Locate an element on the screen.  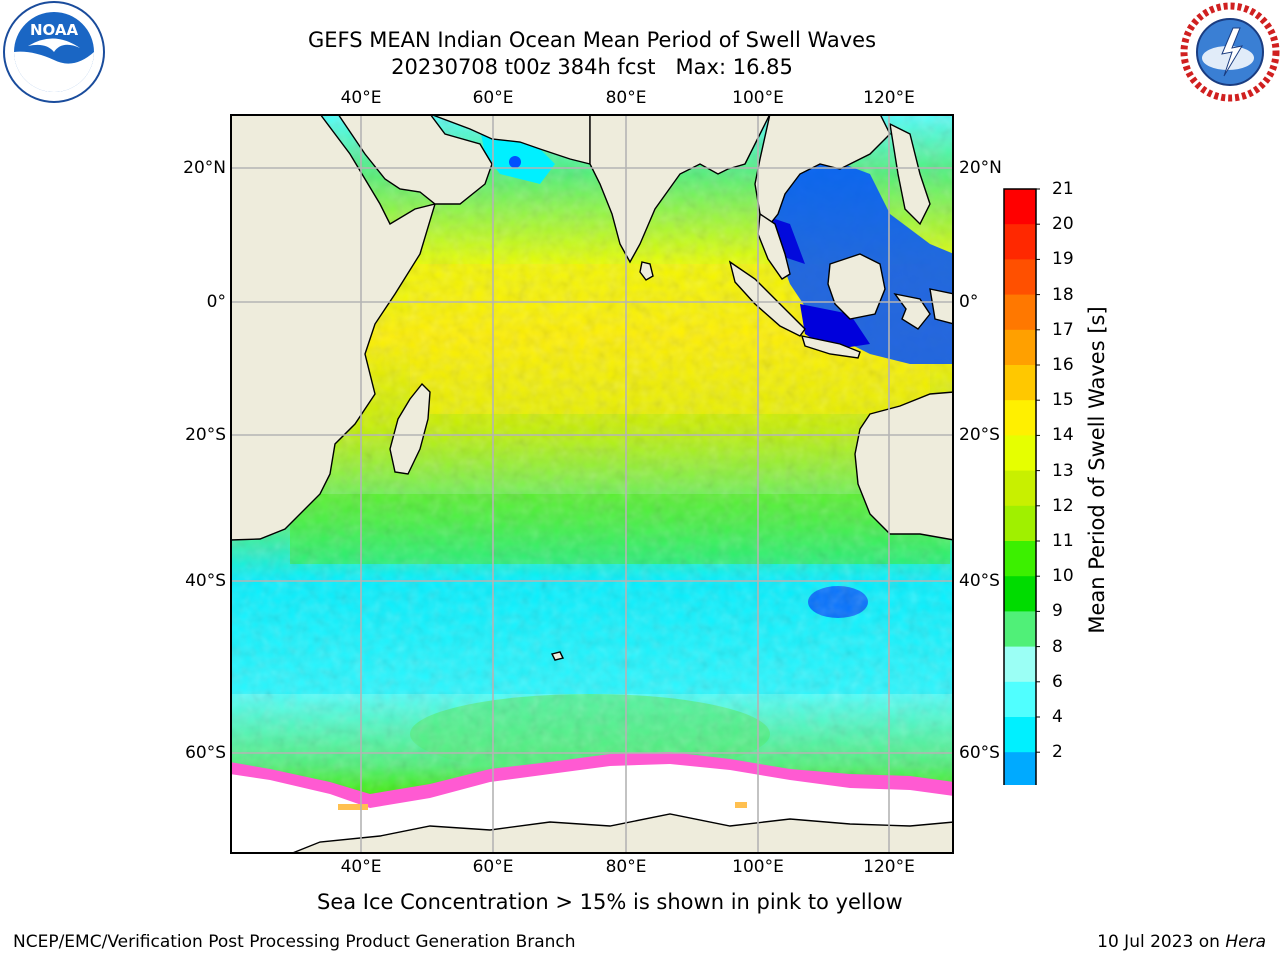
lon-tick-top-80e: 80°E is located at coordinates (626, 98).